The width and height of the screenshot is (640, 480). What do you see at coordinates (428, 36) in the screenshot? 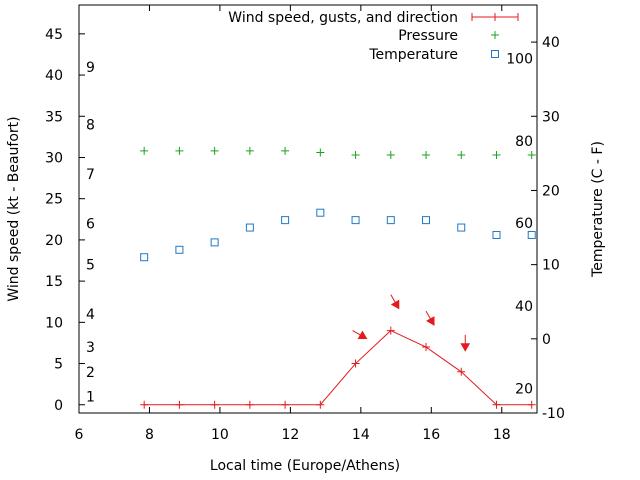
I see `legend-pressure-label: Pressure` at bounding box center [428, 36].